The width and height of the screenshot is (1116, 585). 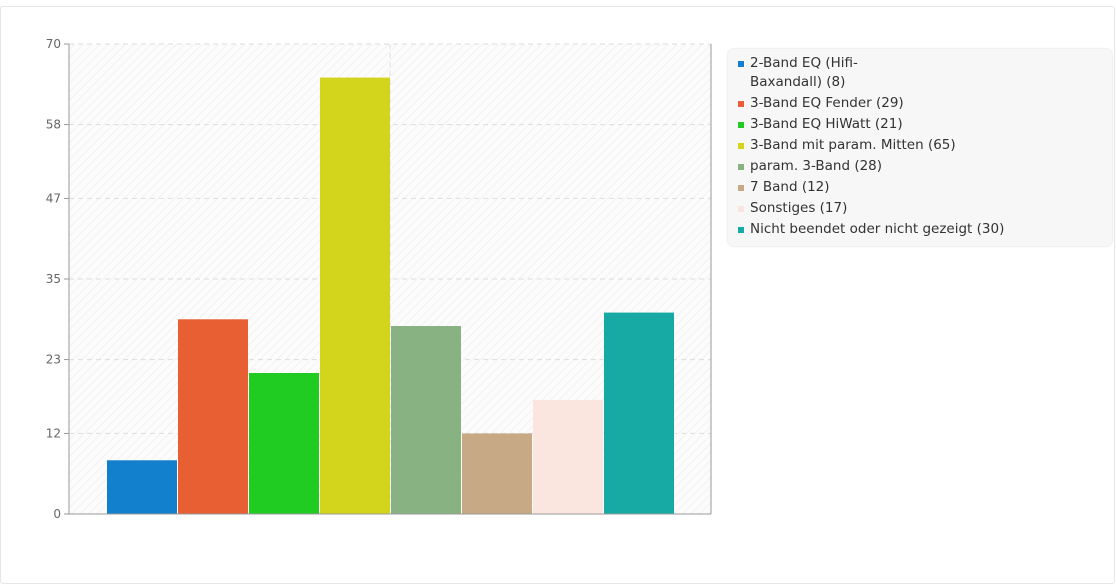 I want to click on legend-label: param. 3-Band (28), so click(x=816, y=166).